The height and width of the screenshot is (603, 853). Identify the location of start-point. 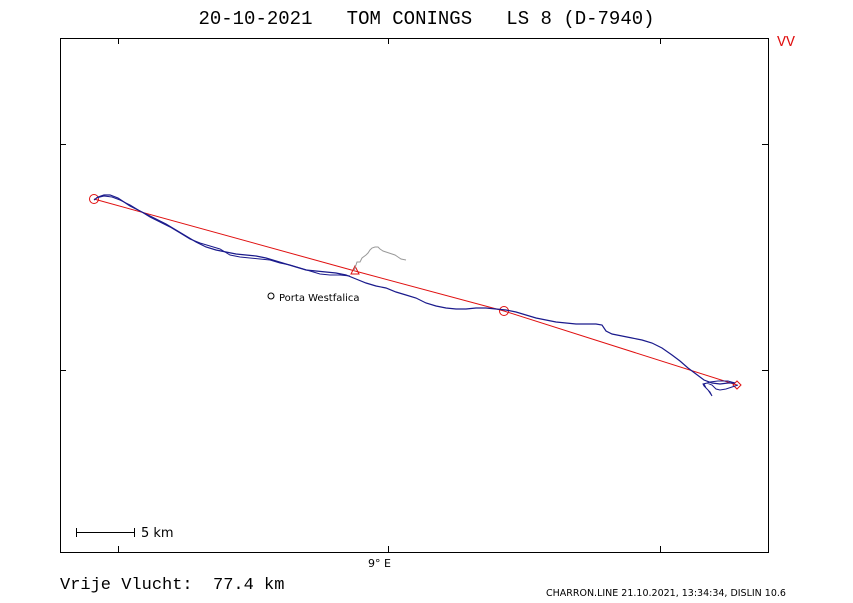
(94, 199).